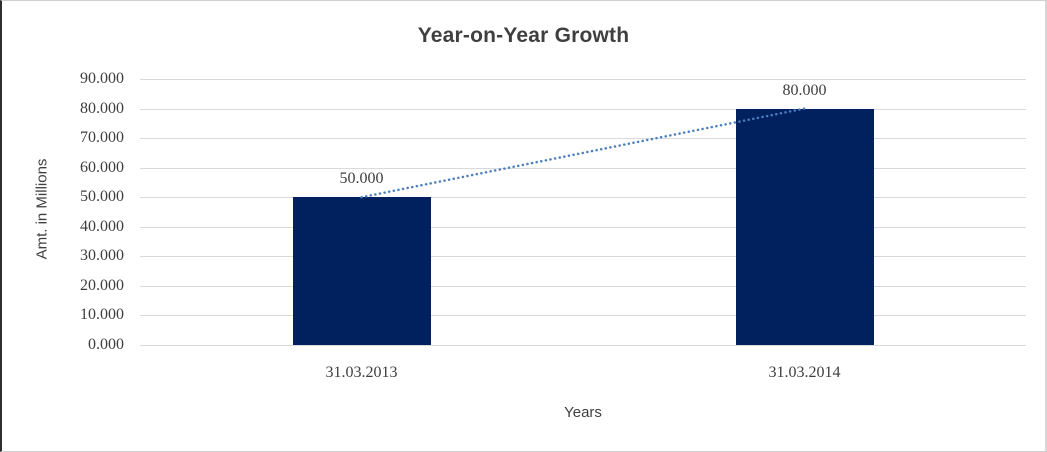  I want to click on y-tick-label: 60.000, so click(102, 167).